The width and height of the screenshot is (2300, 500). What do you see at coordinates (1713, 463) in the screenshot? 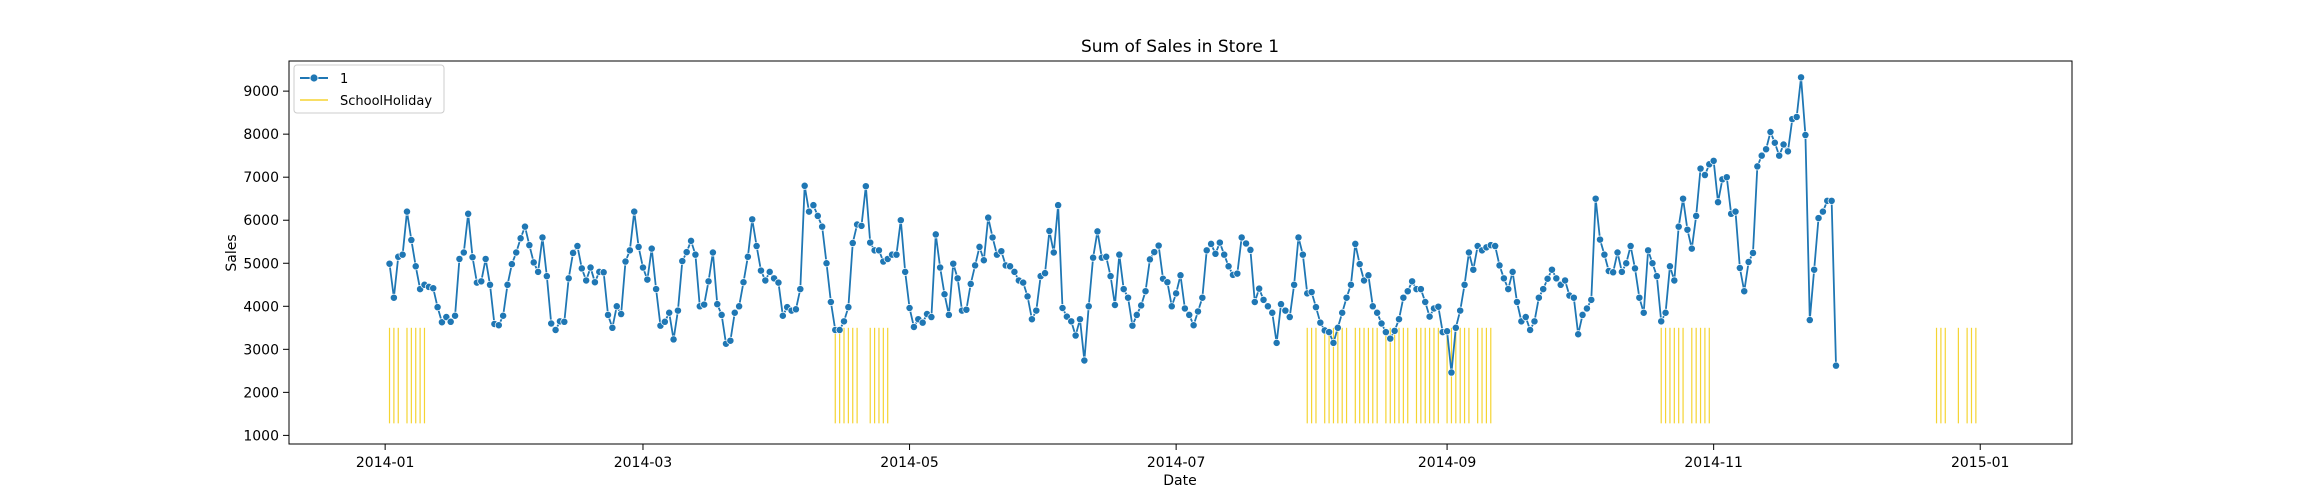
I see `x-tick-label: 2014-11` at bounding box center [1713, 463].